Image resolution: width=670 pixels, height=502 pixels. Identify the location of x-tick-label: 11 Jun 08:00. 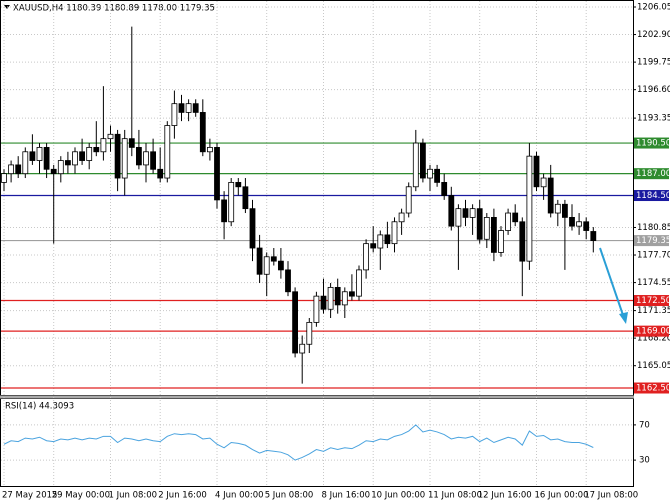
(455, 496).